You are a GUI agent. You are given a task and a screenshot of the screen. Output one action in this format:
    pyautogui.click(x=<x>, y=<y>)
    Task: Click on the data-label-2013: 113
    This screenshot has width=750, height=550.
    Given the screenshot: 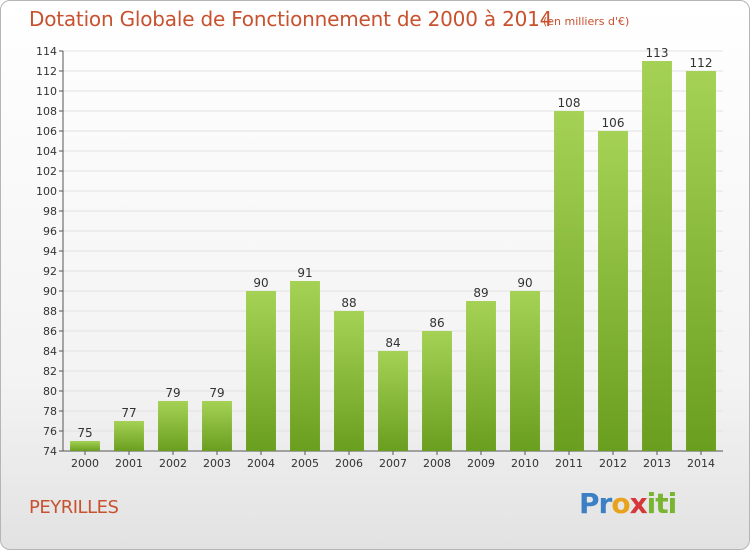 What is the action you would take?
    pyautogui.click(x=657, y=53)
    